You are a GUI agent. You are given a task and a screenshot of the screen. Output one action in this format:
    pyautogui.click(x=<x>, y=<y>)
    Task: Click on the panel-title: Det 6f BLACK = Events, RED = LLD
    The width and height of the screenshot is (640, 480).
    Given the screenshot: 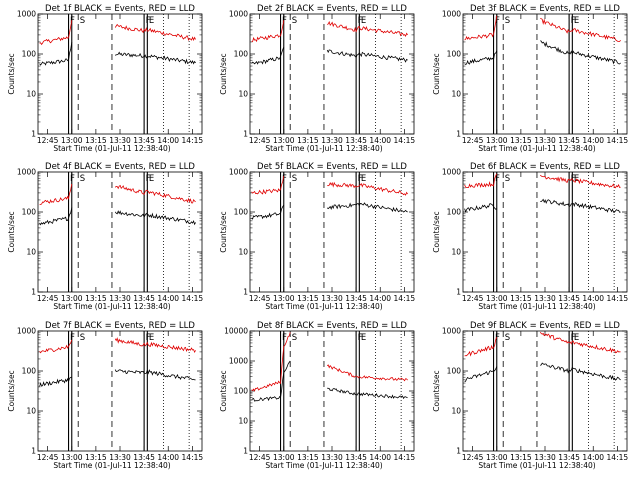 What is the action you would take?
    pyautogui.click(x=545, y=167)
    